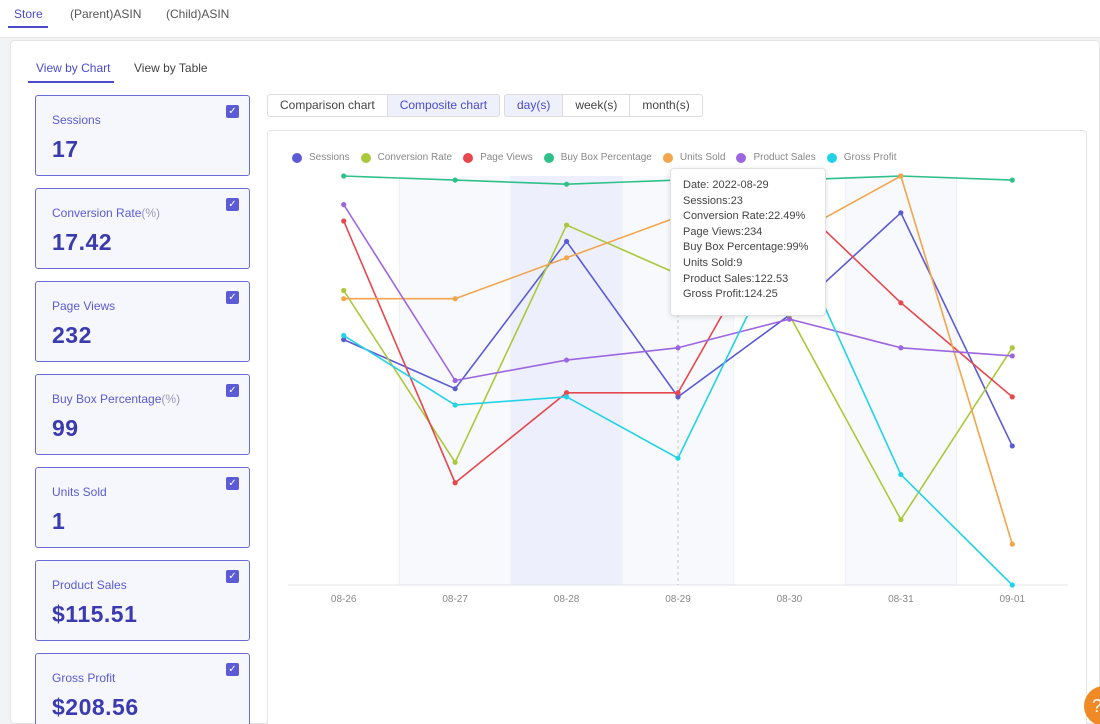 This screenshot has width=1100, height=724. Describe the element at coordinates (550, 19) in the screenshot. I see `top-tab-bar: Store (Parent)ASIN (Child)ASIN` at that location.